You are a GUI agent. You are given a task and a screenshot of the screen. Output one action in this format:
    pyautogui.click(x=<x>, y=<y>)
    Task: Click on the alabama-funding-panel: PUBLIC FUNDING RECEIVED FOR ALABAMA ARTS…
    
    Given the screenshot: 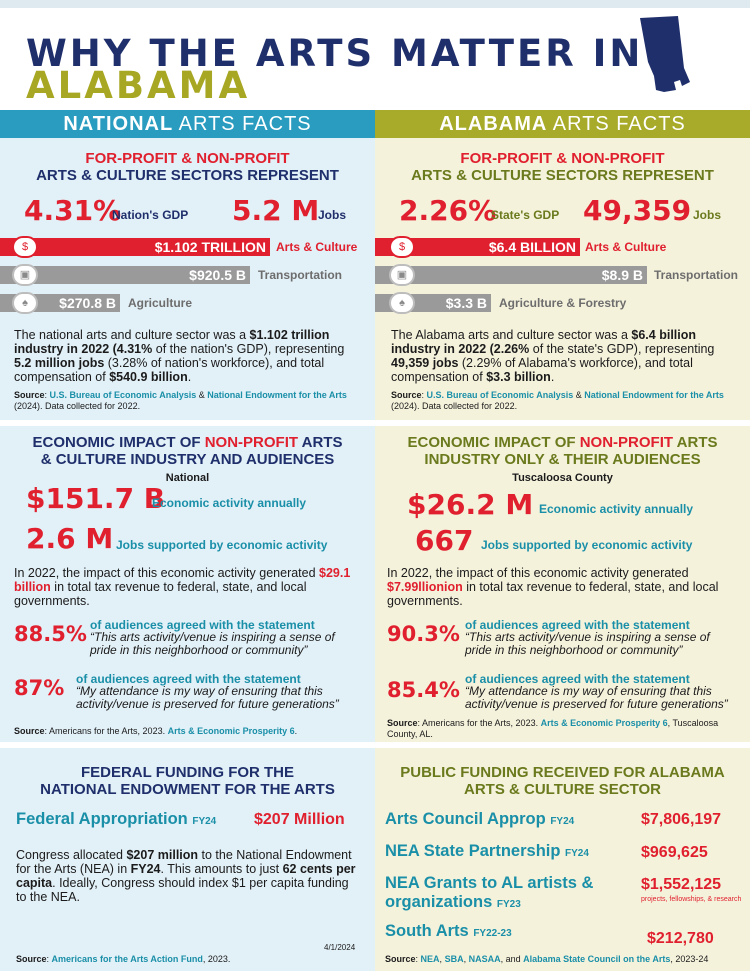 What is the action you would take?
    pyautogui.click(x=562, y=859)
    